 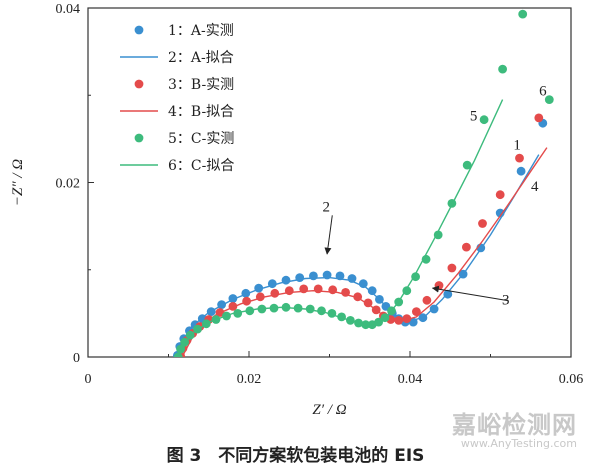 What do you see at coordinates (201, 85) in the screenshot?
I see `legend-entry-label: 3：B-实测` at bounding box center [201, 85].